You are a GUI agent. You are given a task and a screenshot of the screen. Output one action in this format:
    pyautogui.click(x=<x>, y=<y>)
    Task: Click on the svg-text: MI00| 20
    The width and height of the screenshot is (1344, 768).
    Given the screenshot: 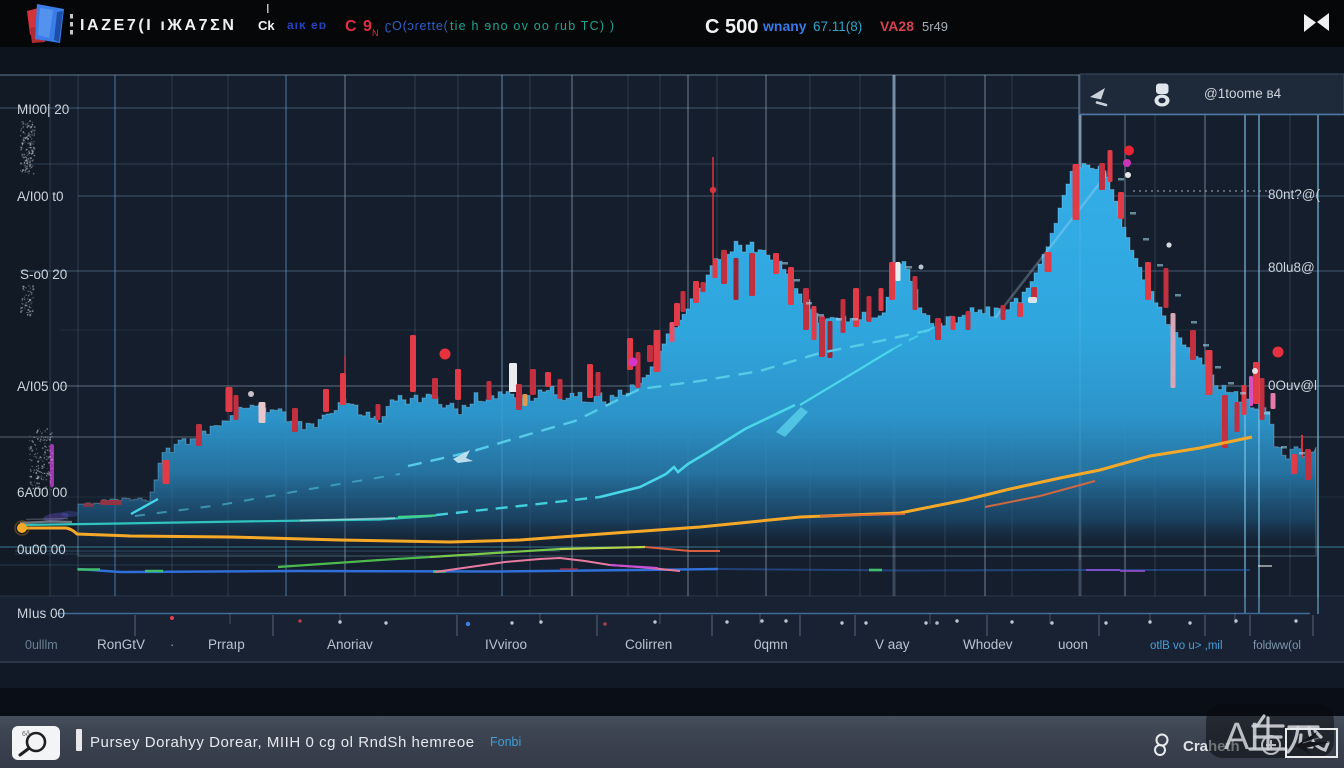 What is the action you would take?
    pyautogui.click(x=43, y=109)
    